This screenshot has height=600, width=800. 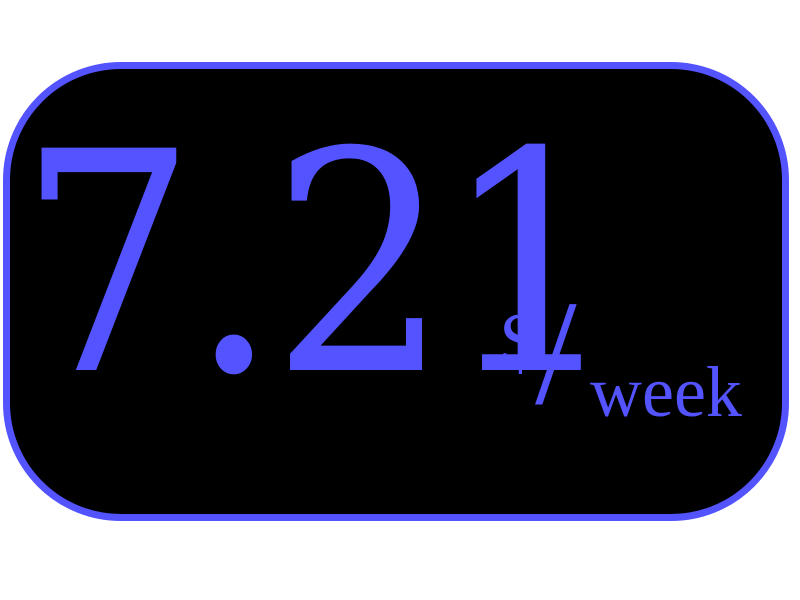 What do you see at coordinates (666, 392) in the screenshot?
I see `price-unit: week` at bounding box center [666, 392].